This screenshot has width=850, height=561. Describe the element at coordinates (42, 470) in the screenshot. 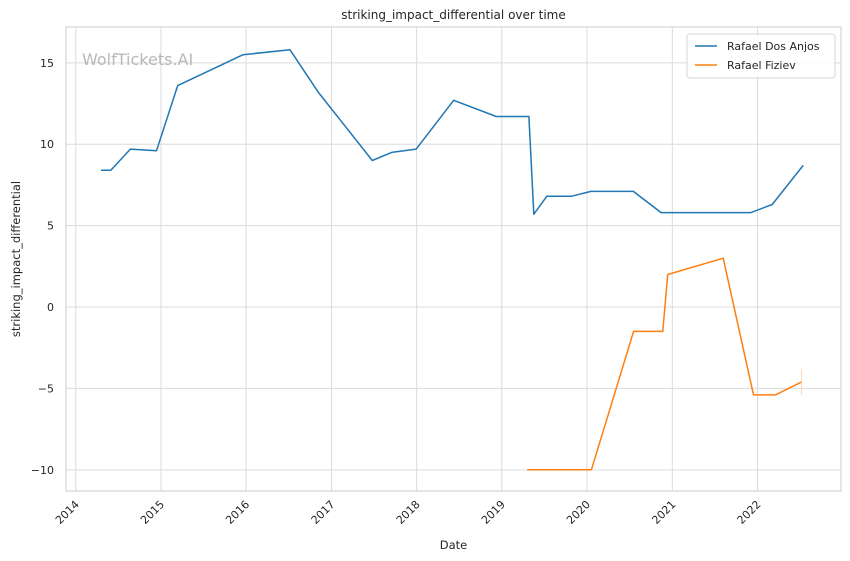

I see `y-tick-label: −10` at that location.